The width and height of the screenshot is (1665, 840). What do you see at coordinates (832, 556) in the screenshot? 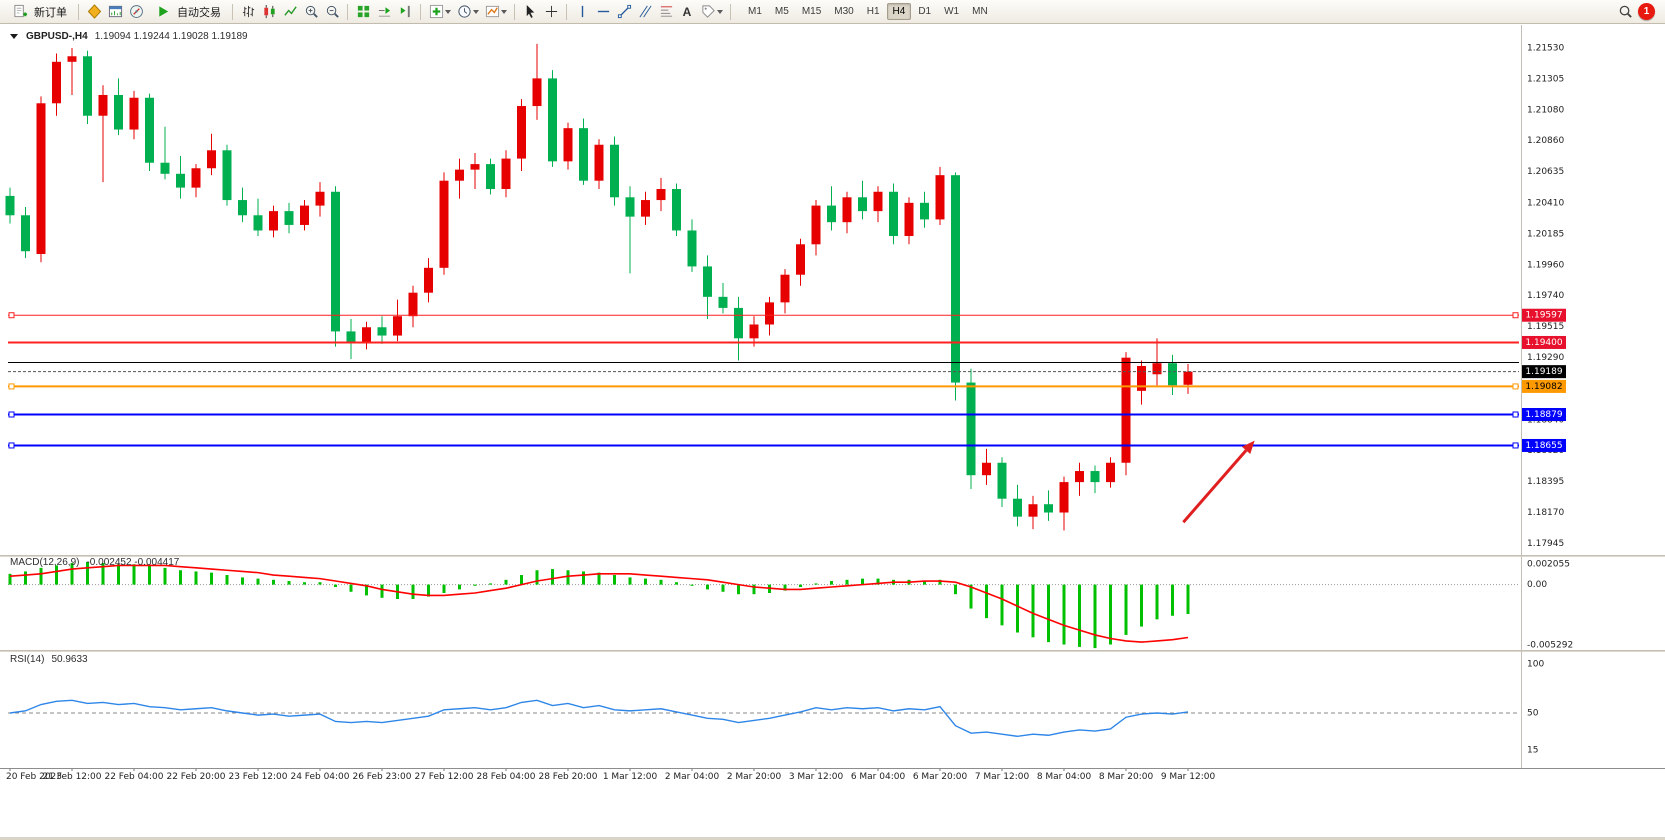
I see `main-macd-divider` at bounding box center [832, 556].